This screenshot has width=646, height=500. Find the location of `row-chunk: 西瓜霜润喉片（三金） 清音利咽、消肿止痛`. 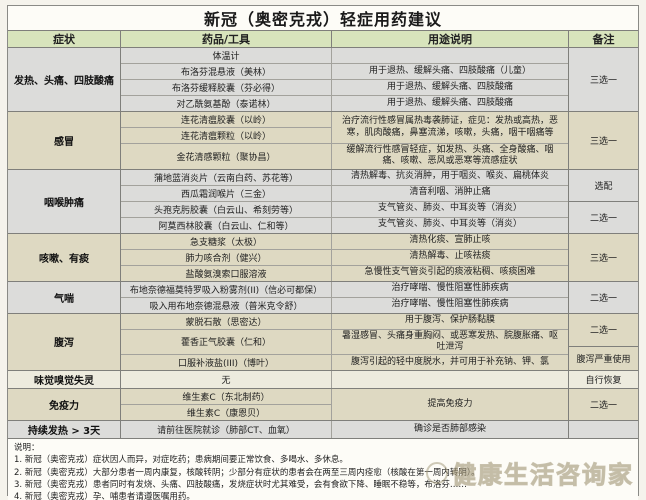

row-chunk: 西瓜霜润喉片（三金） 清音利咽、消肿止痛 is located at coordinates (344, 192).